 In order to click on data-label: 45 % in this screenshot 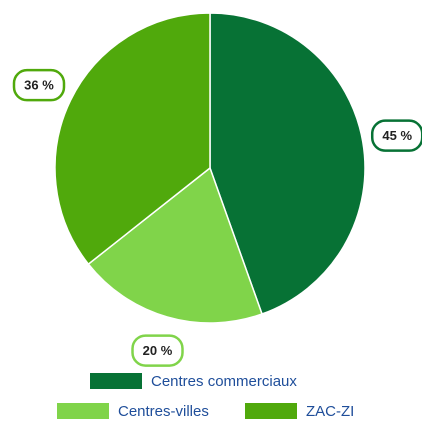, I will do `click(397, 135)`.